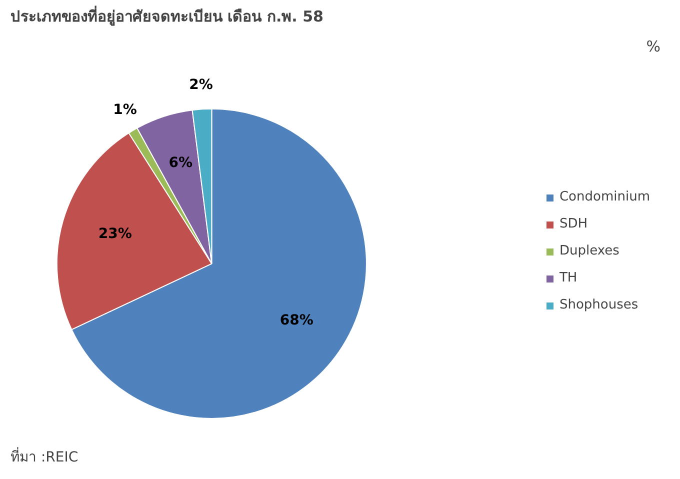  I want to click on legend-label: Shophouses, so click(598, 305).